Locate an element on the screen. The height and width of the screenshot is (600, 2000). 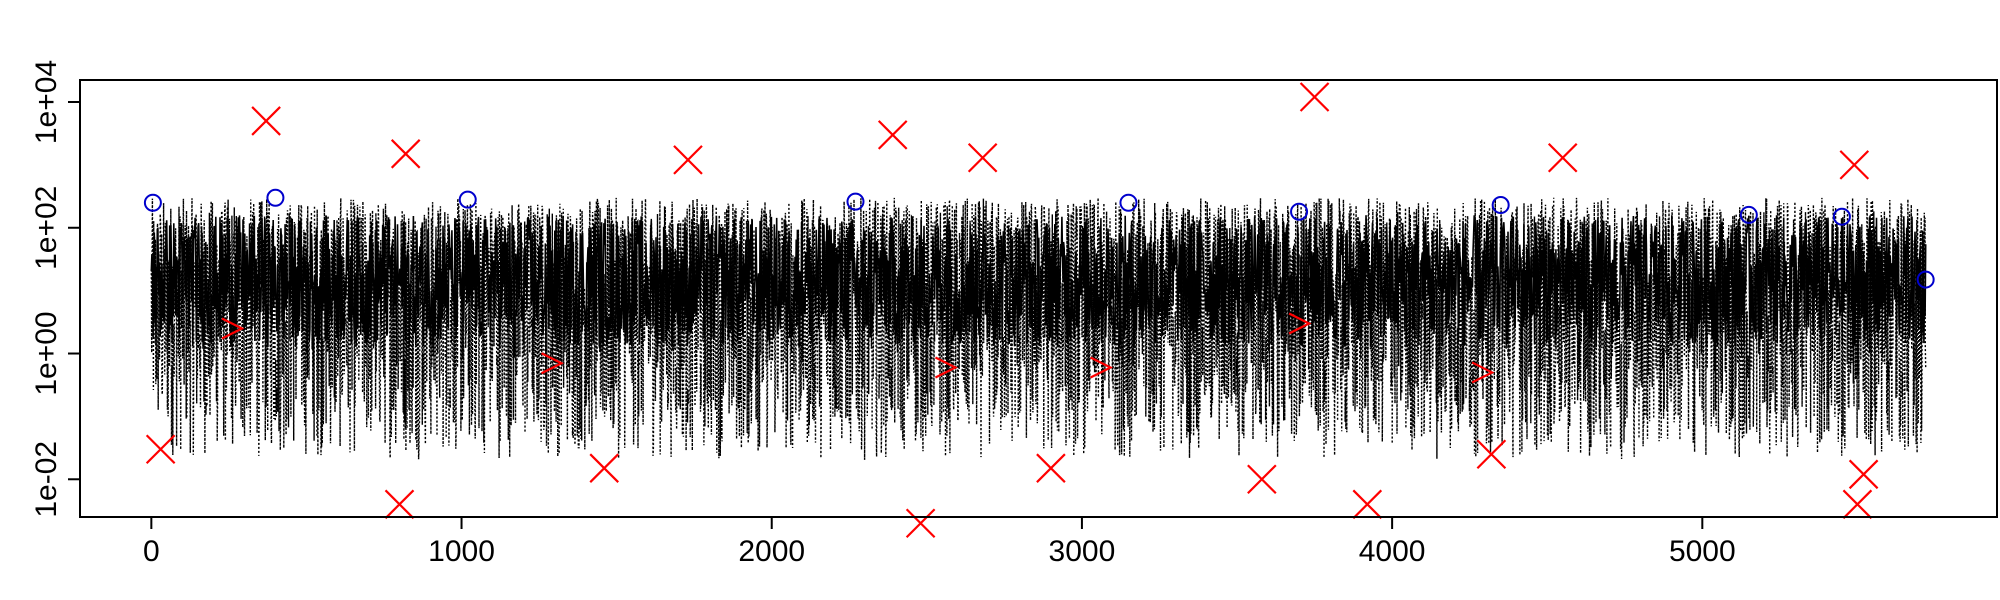
x-tick-label: 5000 is located at coordinates (1702, 551).